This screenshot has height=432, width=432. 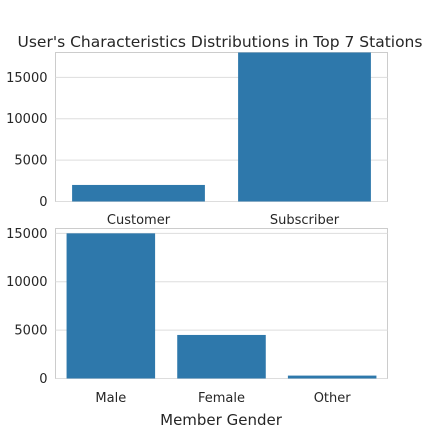 I want to click on bar-other, so click(x=332, y=377).